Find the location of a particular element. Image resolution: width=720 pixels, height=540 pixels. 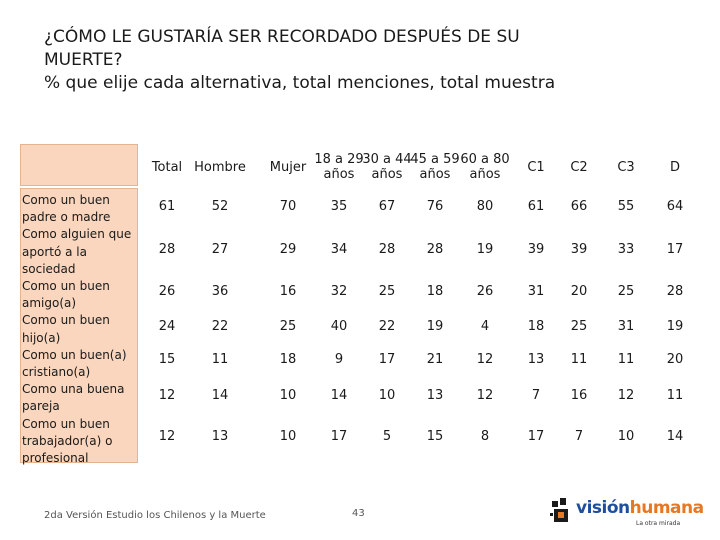

table-cell: 61 is located at coordinates (536, 206).